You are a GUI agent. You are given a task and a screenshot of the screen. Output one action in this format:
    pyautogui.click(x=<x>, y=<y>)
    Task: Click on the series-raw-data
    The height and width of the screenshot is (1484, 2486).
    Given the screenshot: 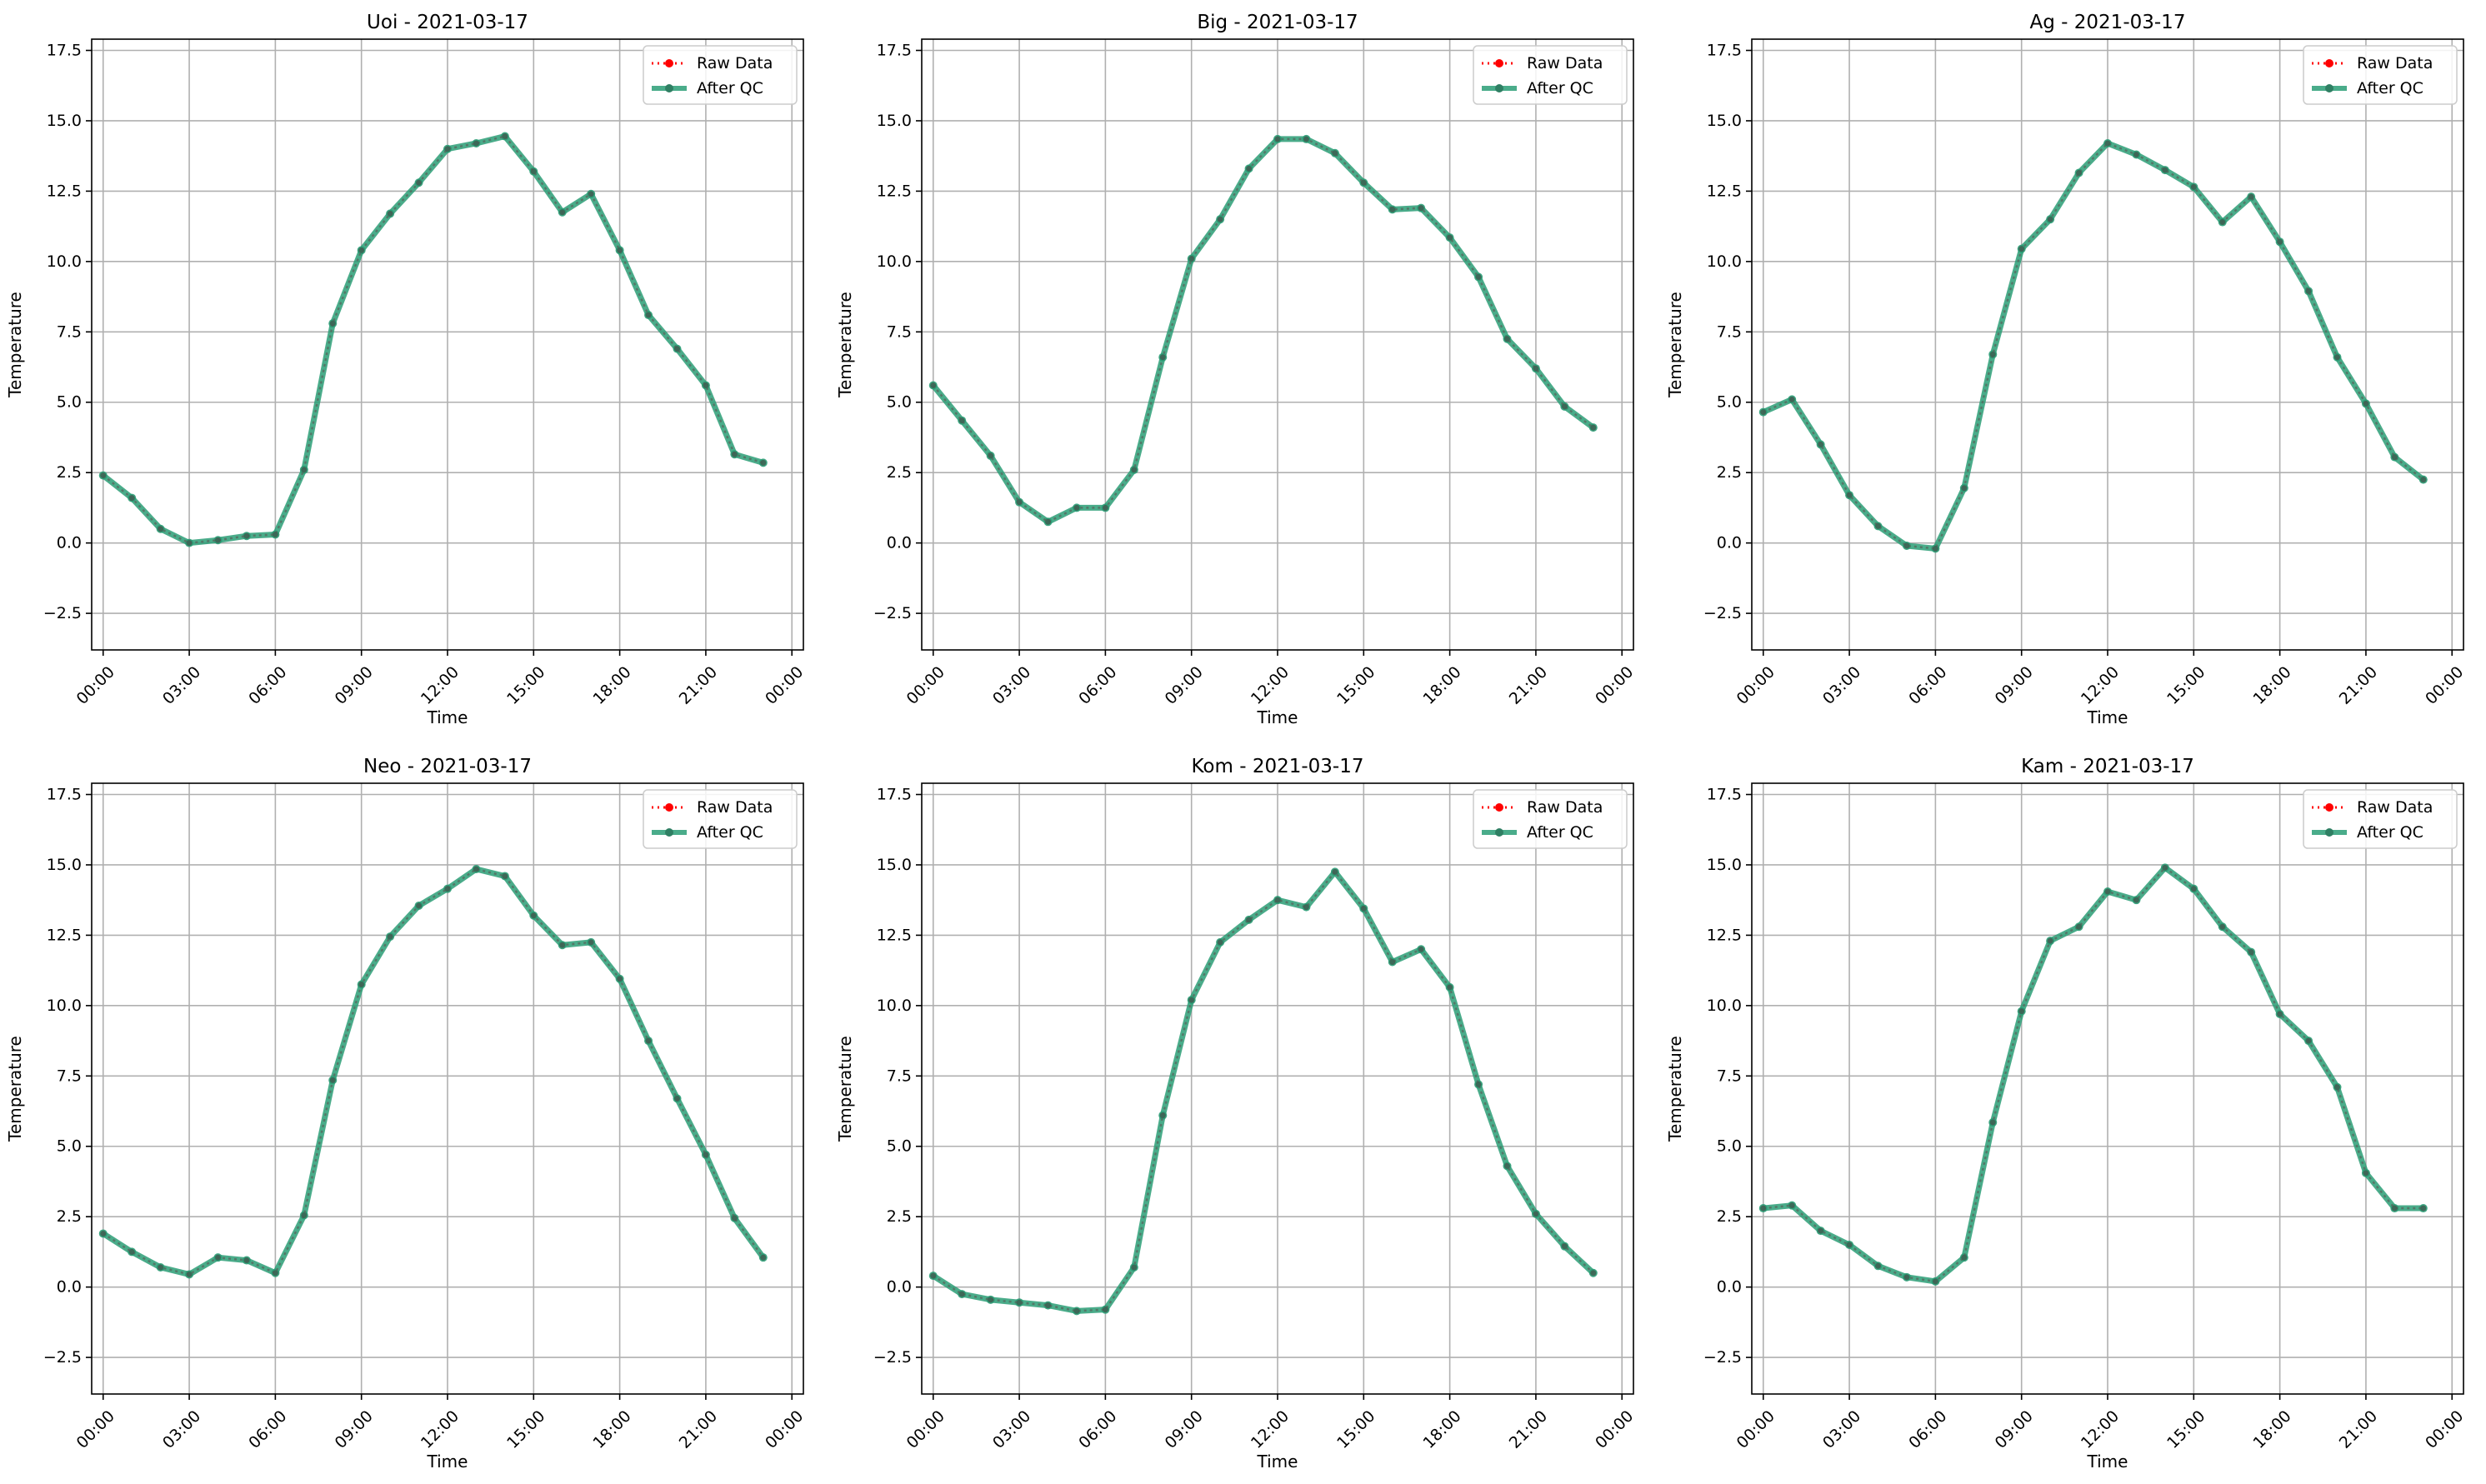 What is the action you would take?
    pyautogui.click(x=1263, y=330)
    